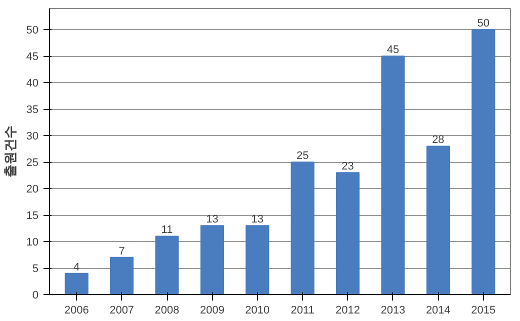 The height and width of the screenshot is (321, 520). I want to click on y-tick-label: 50, so click(32, 30).